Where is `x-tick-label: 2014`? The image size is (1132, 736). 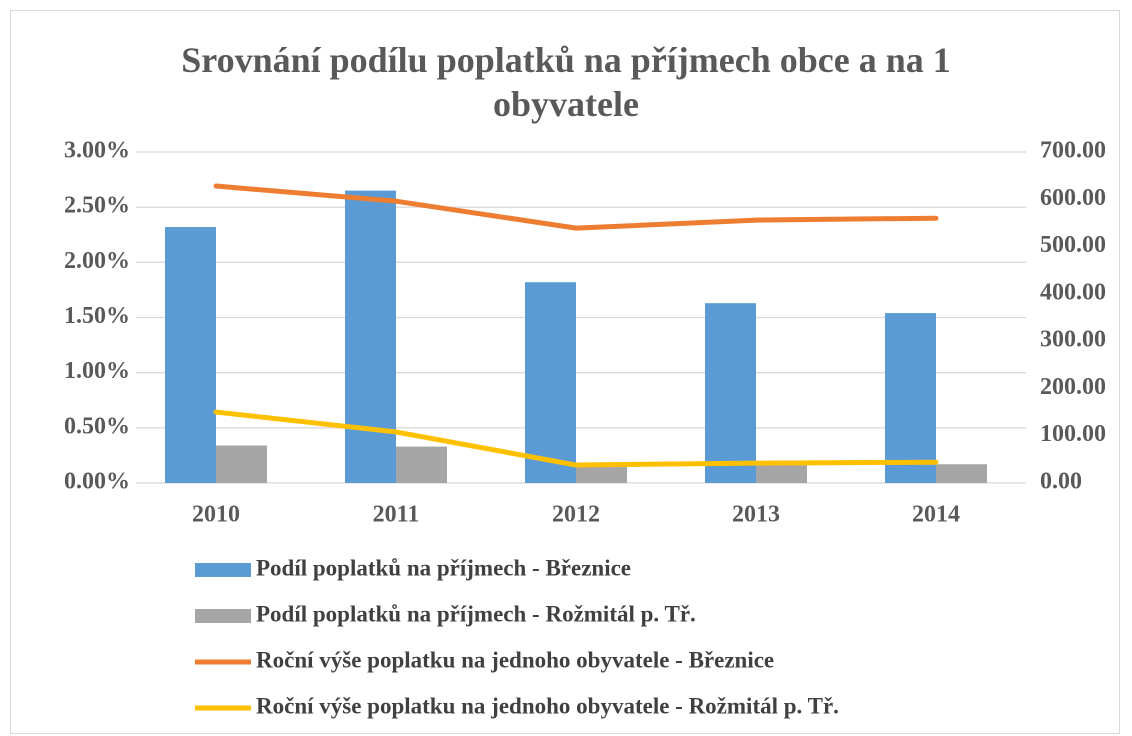
x-tick-label: 2014 is located at coordinates (936, 515).